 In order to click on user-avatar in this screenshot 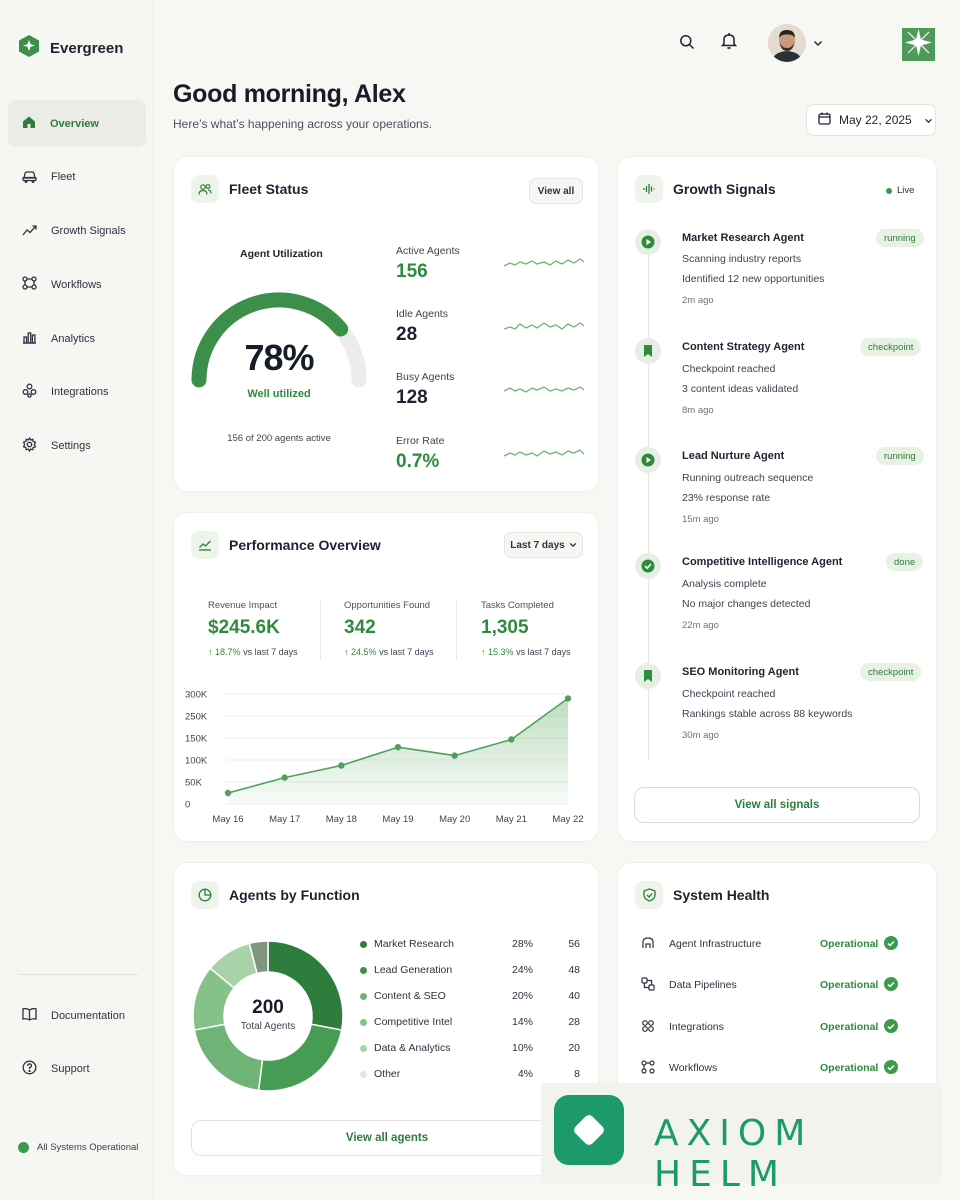, I will do `click(787, 43)`.